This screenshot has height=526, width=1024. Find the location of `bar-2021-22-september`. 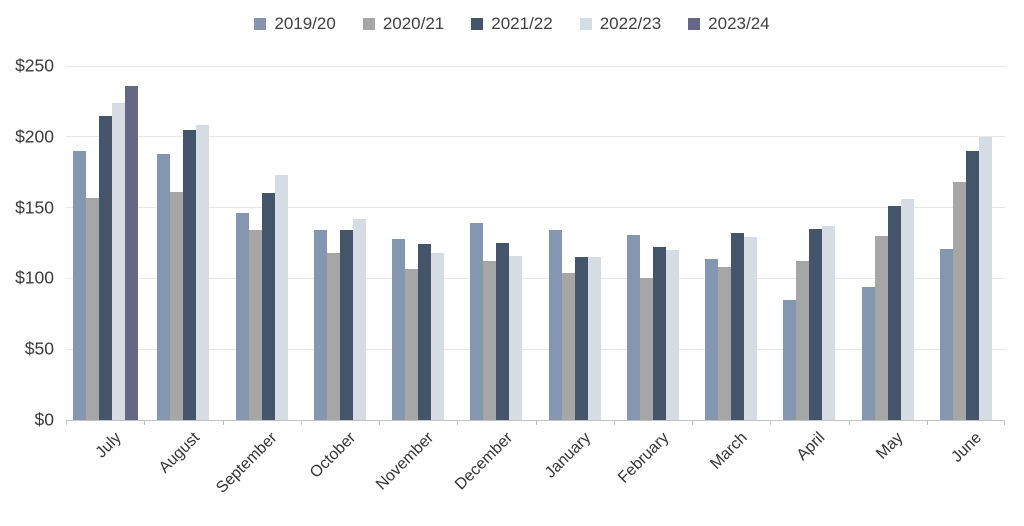

bar-2021-22-september is located at coordinates (268, 306).